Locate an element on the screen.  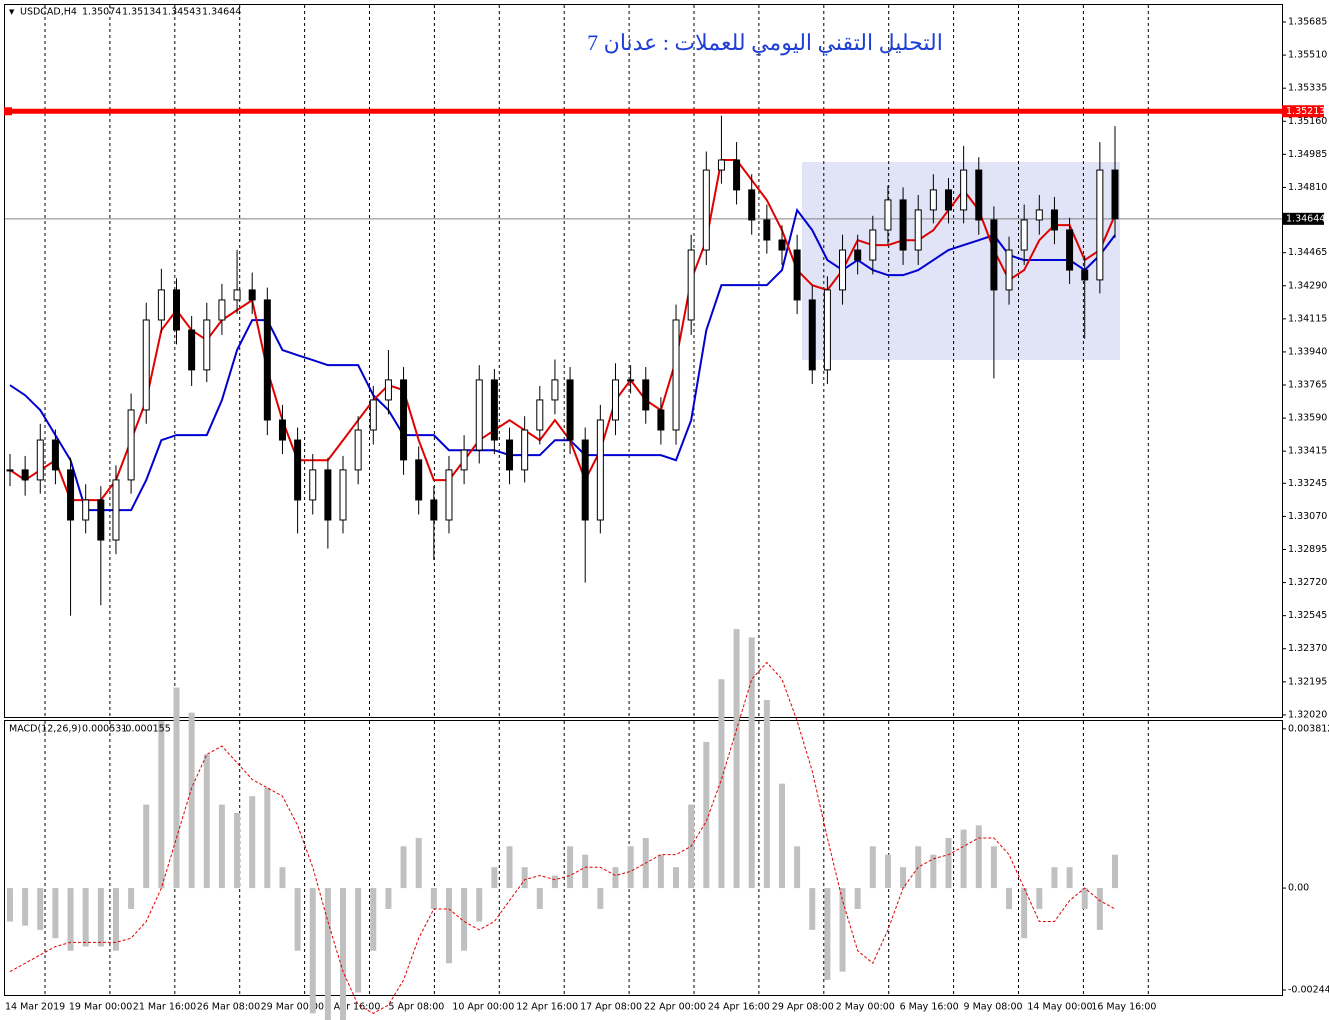
macd-y-tick-label: 0.00 is located at coordinates (1298, 888).